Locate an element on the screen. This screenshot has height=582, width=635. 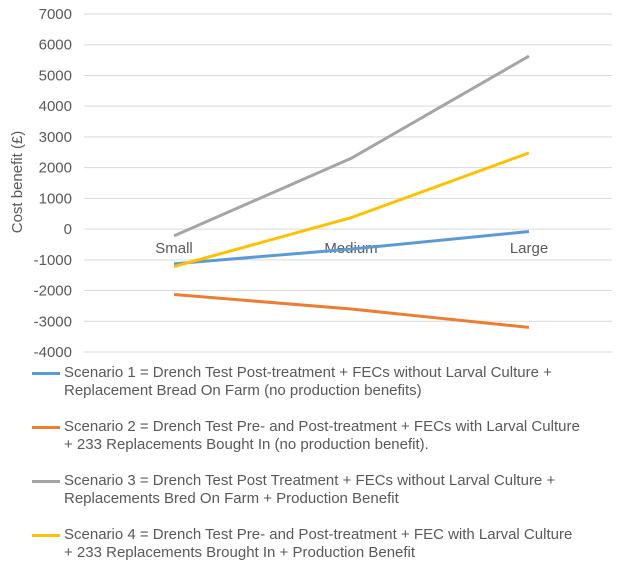
y-tick-label: 4000 is located at coordinates (55, 106).